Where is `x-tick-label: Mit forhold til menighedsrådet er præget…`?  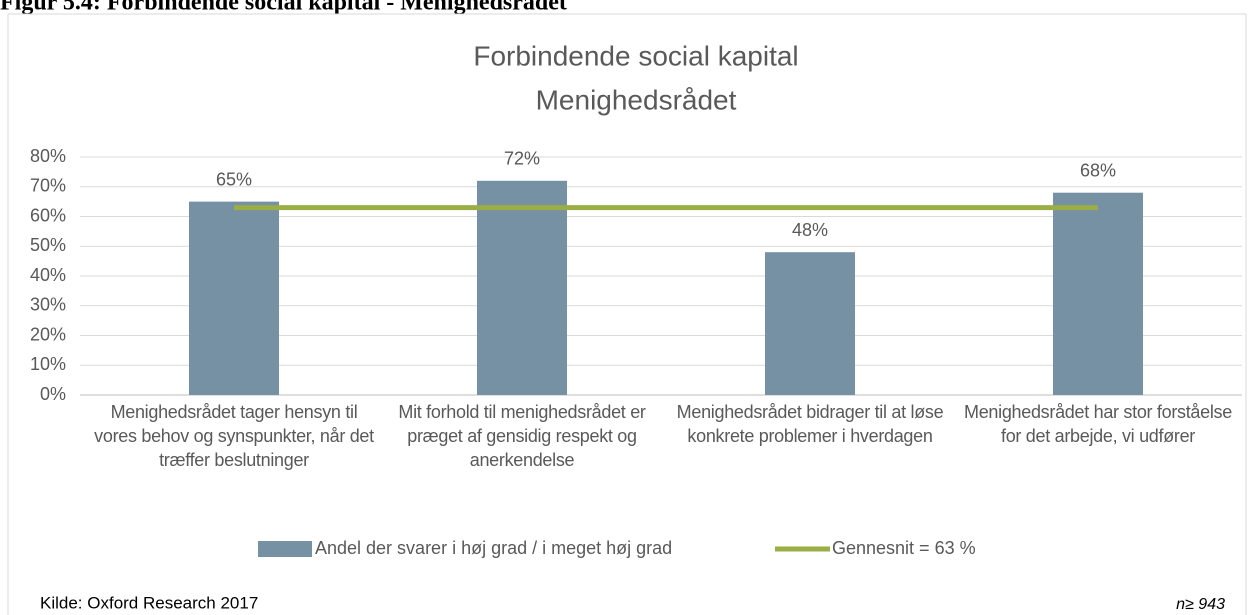 x-tick-label: Mit forhold til menighedsrådet er præget… is located at coordinates (522, 436).